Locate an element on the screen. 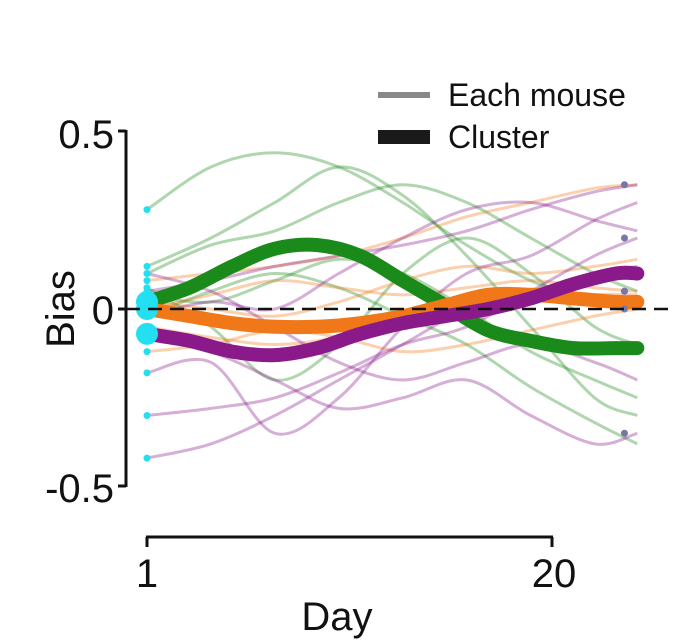  cluster-line-purple is located at coordinates (392, 314).